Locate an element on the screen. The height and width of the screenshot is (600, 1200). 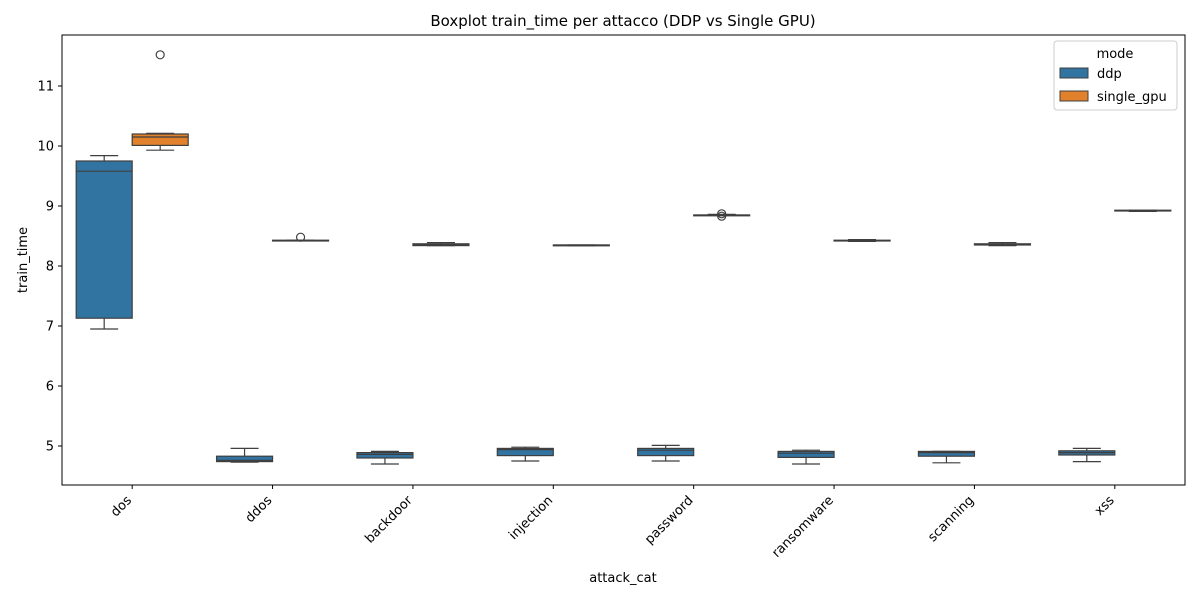
legend-label-single-gpu: single_gpu is located at coordinates (1132, 97).